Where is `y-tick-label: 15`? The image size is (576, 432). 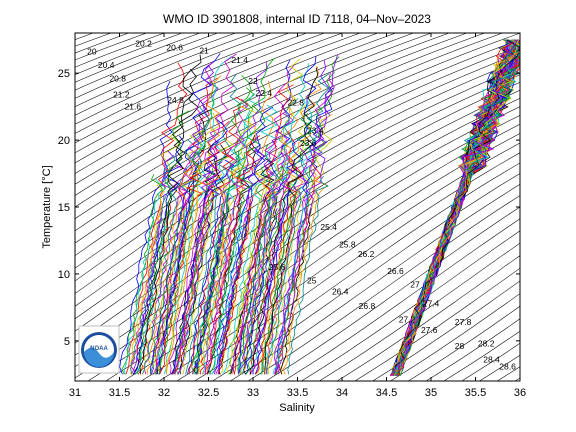 y-tick-label: 15 is located at coordinates (64, 208).